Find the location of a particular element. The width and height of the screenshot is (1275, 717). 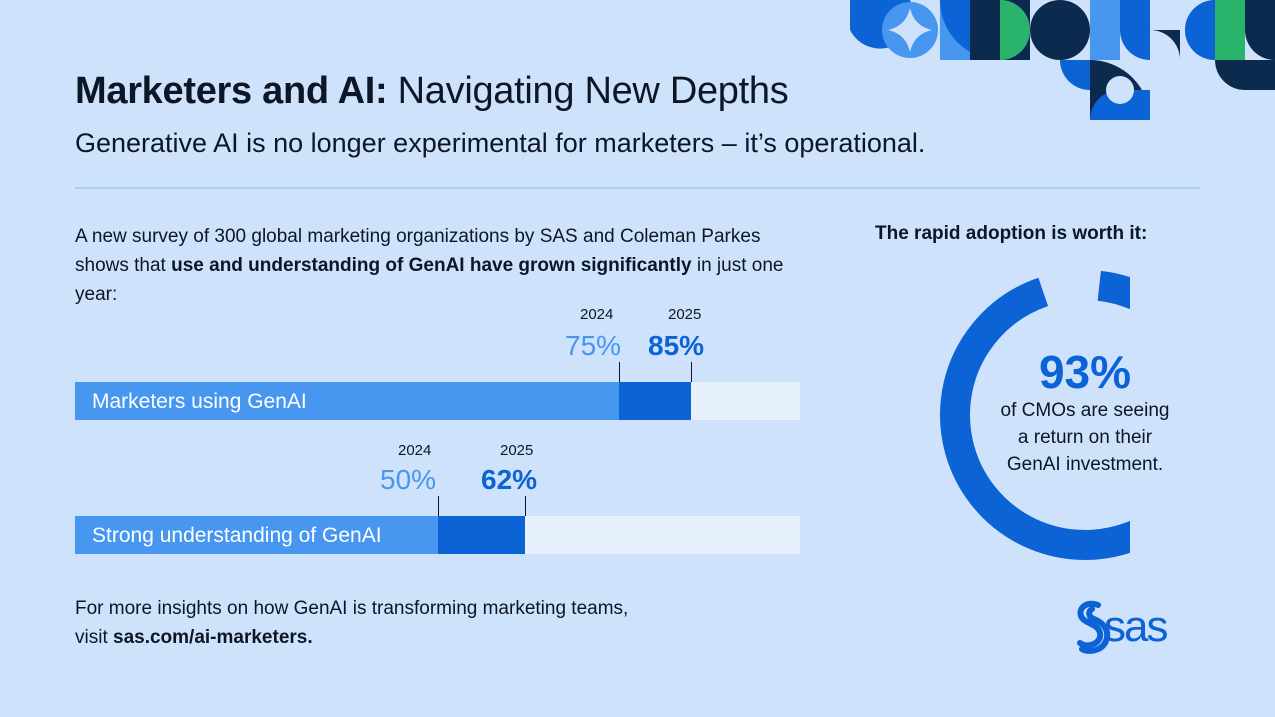

decorative-pattern is located at coordinates (1062, 60).